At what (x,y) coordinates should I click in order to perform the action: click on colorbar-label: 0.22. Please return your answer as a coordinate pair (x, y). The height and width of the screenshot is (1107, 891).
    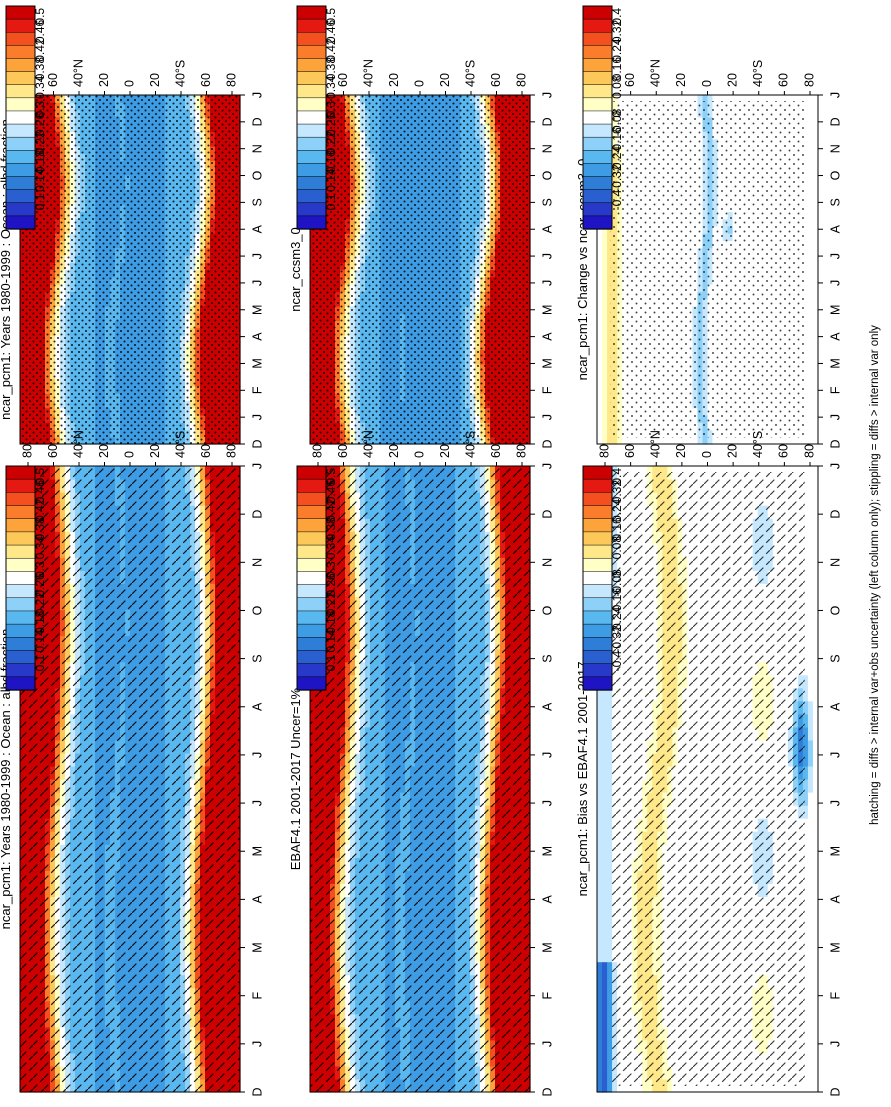
    Looking at the image, I should click on (40, 143).